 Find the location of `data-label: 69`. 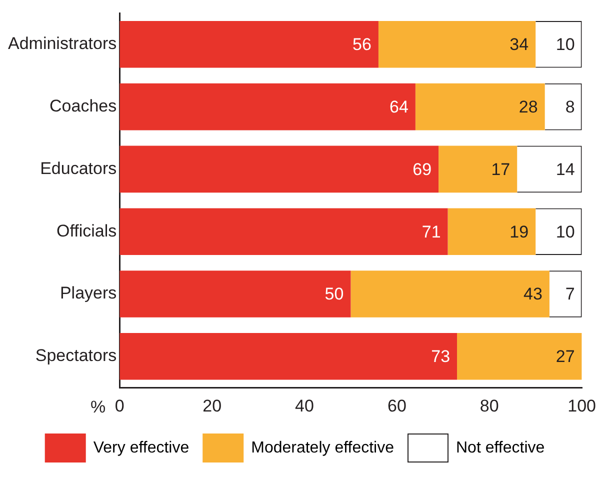

data-label: 69 is located at coordinates (422, 169).